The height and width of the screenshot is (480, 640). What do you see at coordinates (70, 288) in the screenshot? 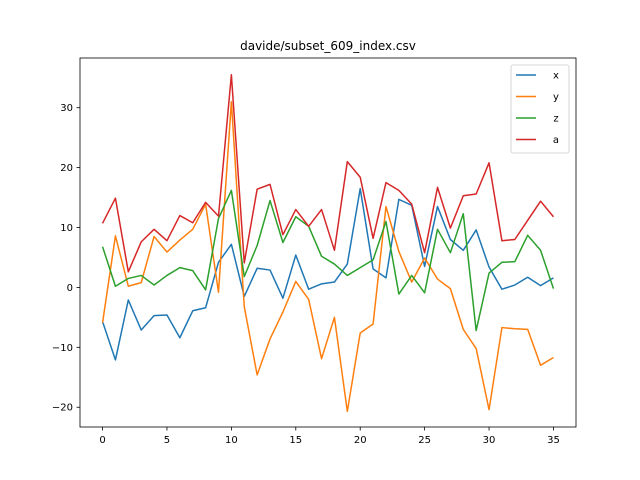
I see `y-tick-label: 0` at bounding box center [70, 288].